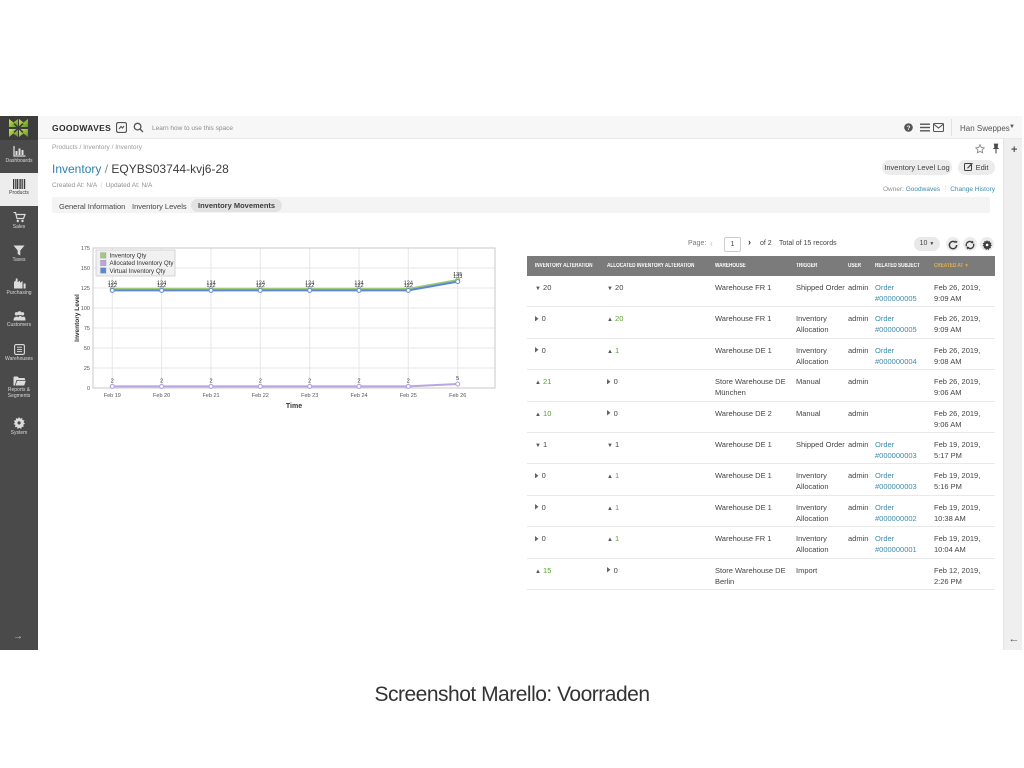 Image resolution: width=1024 pixels, height=768 pixels. Describe the element at coordinates (77, 318) in the screenshot. I see `svg-text: Inventory Level` at that location.